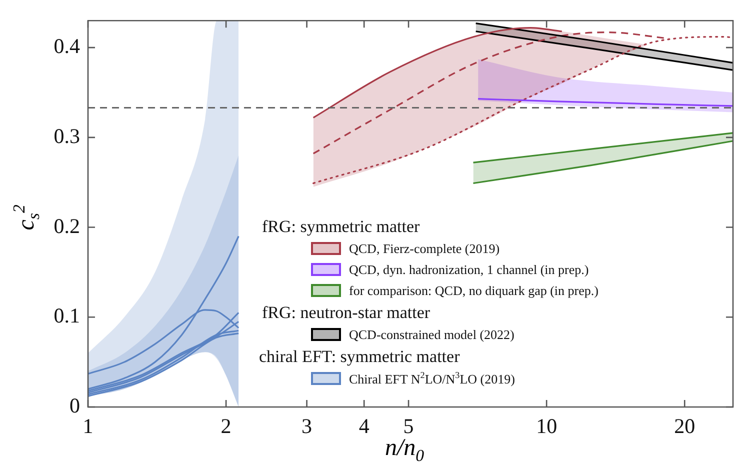  I want to click on y-tick-label: 0, so click(75, 406).